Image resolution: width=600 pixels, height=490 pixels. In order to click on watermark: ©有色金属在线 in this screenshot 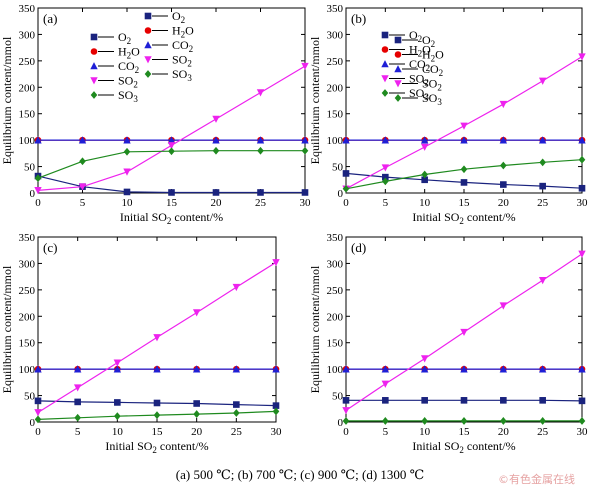, I will do `click(536, 479)`.